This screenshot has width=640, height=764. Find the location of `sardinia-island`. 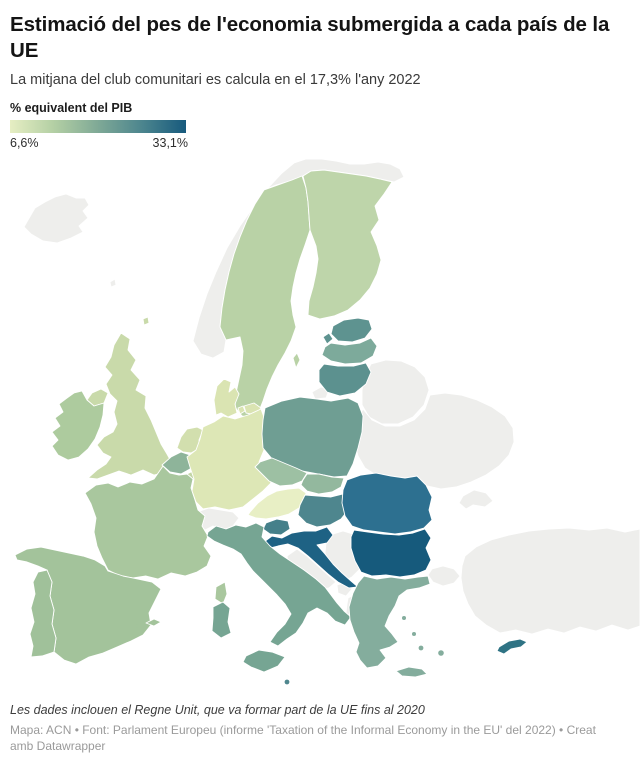

sardinia-island is located at coordinates (221, 620).